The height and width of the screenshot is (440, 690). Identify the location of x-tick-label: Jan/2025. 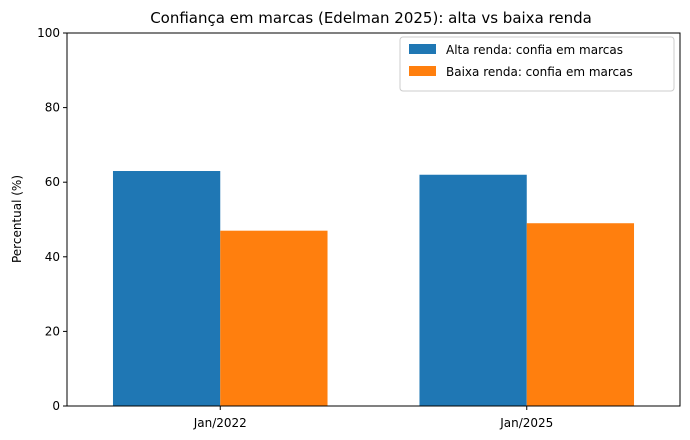
(526, 423).